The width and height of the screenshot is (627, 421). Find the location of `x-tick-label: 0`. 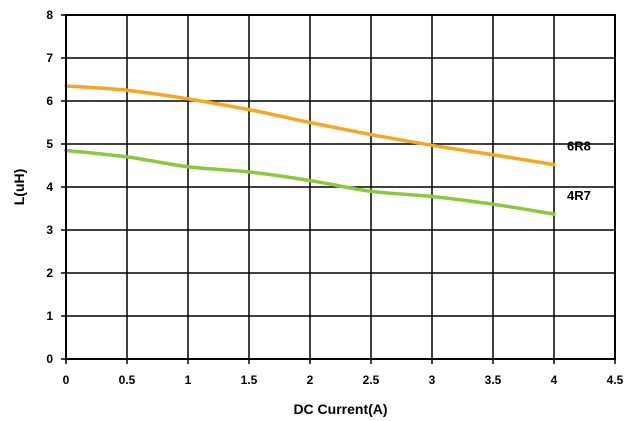

x-tick-label: 0 is located at coordinates (66, 380).